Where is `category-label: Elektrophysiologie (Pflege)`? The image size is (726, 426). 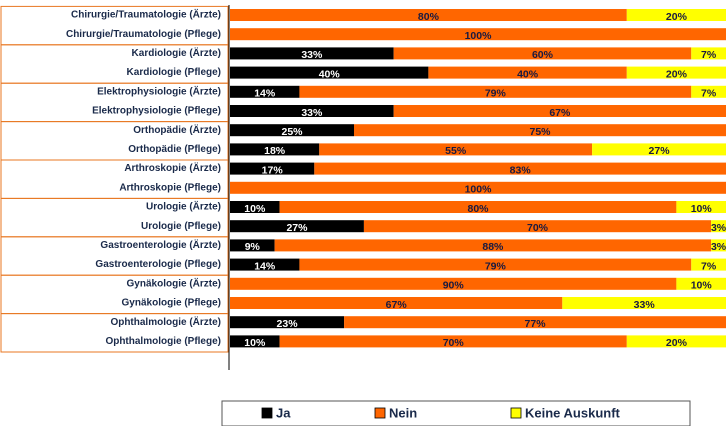 category-label: Elektrophysiologie (Pflege) is located at coordinates (156, 111).